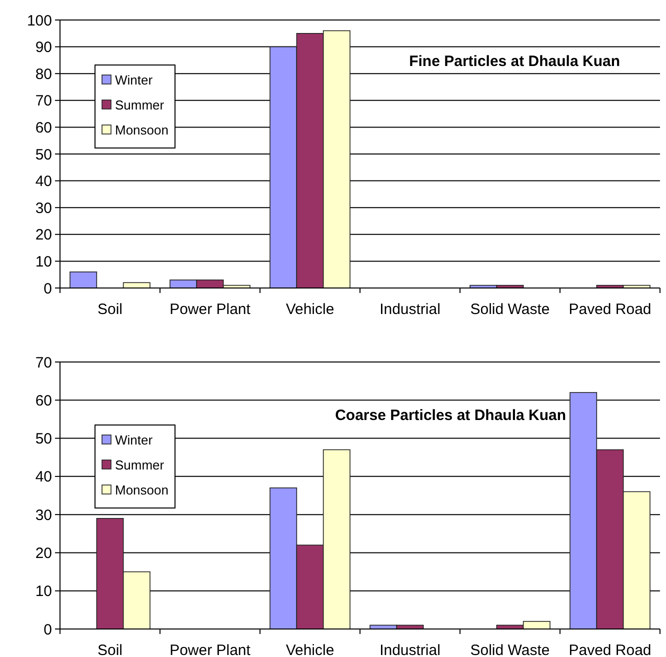 The height and width of the screenshot is (657, 666). Describe the element at coordinates (450, 415) in the screenshot. I see `text: Coarse Particles at Dhaula Kuan` at that location.